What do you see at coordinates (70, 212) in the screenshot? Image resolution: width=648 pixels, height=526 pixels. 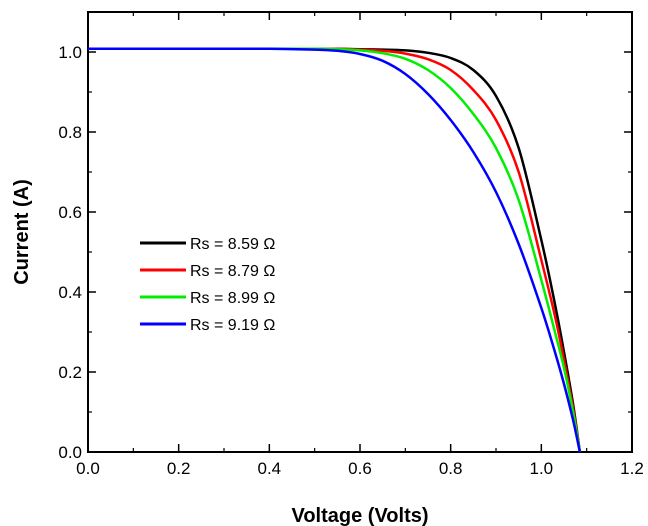 I see `y-tick-label: 0.6` at bounding box center [70, 212].